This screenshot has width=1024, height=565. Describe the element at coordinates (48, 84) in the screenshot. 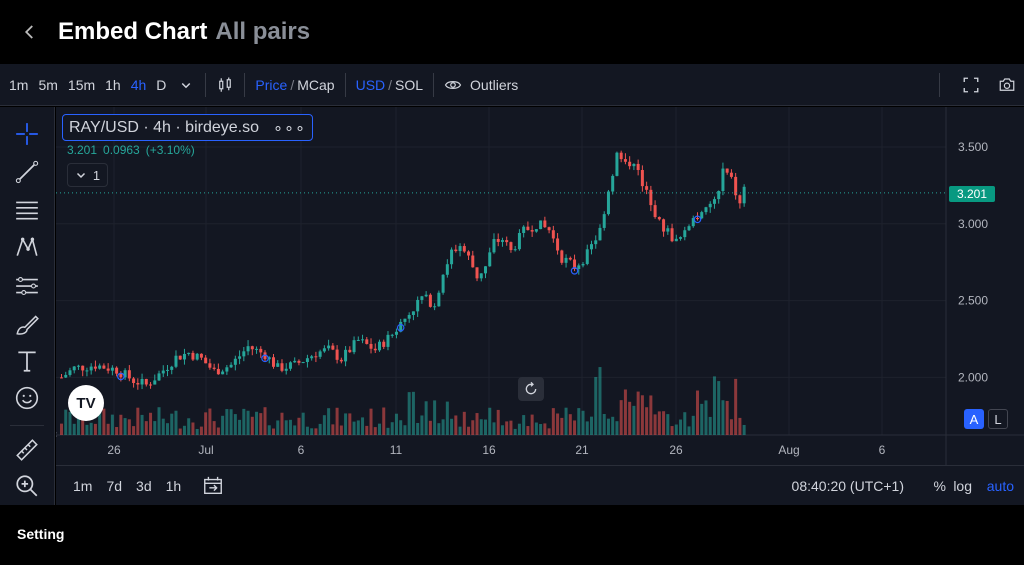

I see `timeframe-5m: 5m` at that location.